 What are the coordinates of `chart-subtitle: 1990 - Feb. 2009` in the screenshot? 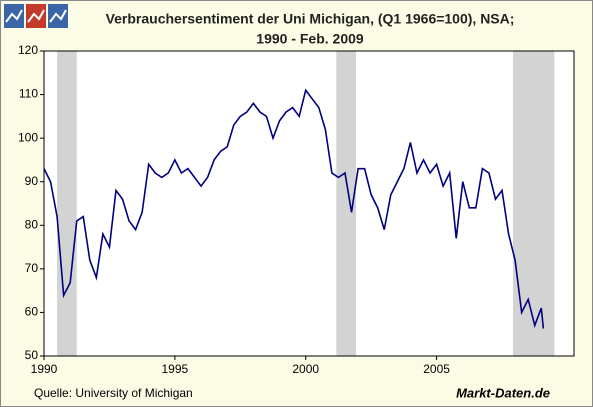 It's located at (310, 39).